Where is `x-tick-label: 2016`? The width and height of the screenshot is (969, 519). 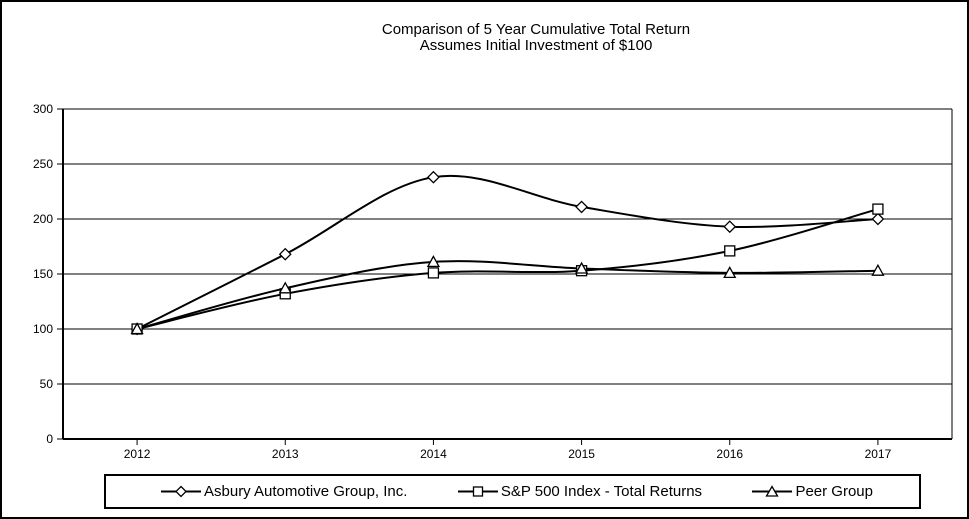 x-tick-label: 2016 is located at coordinates (729, 454).